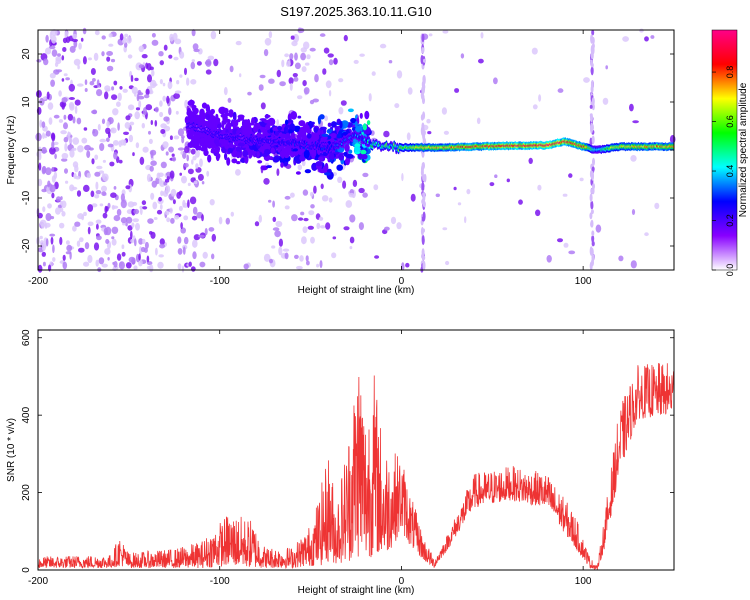 This screenshot has width=750, height=600. What do you see at coordinates (11, 150) in the screenshot?
I see `spectrogram-y-label: Frequency (Hz)` at bounding box center [11, 150].